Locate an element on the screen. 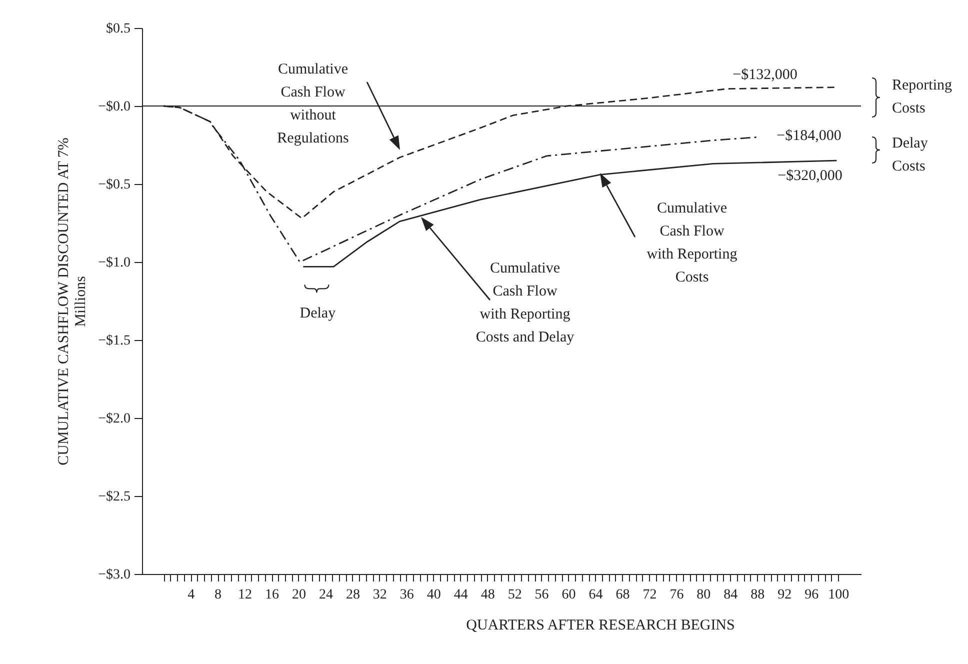  text: Delay Costs is located at coordinates (910, 155).